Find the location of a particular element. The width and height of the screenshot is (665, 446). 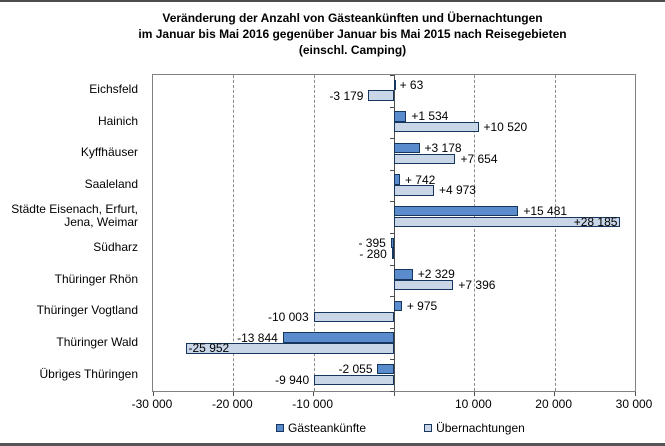

bar-value-label: +15 481 is located at coordinates (545, 211).